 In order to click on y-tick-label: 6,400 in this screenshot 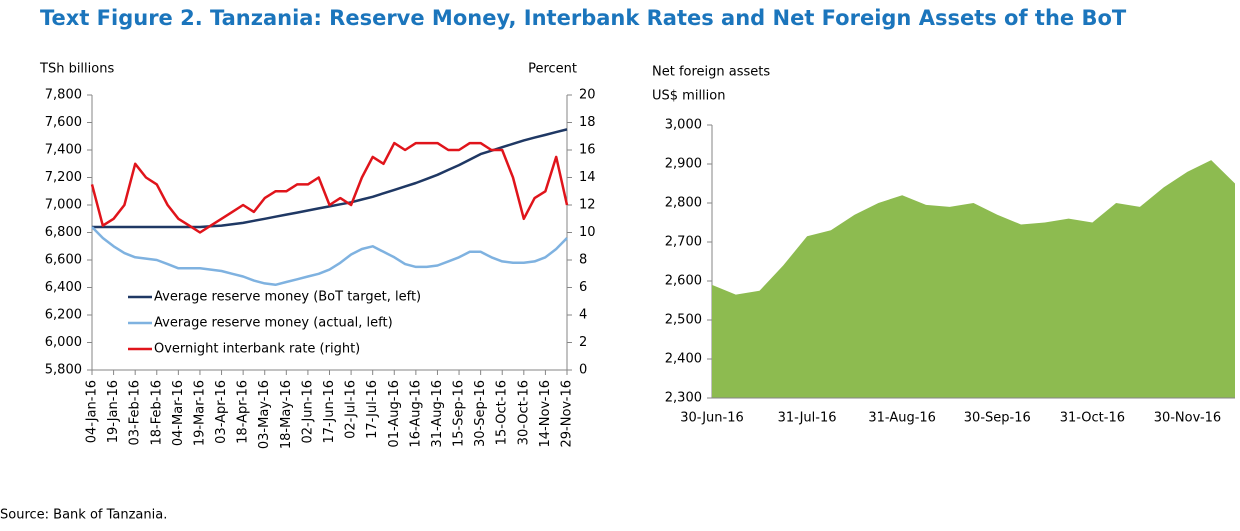, I will do `click(63, 287)`.